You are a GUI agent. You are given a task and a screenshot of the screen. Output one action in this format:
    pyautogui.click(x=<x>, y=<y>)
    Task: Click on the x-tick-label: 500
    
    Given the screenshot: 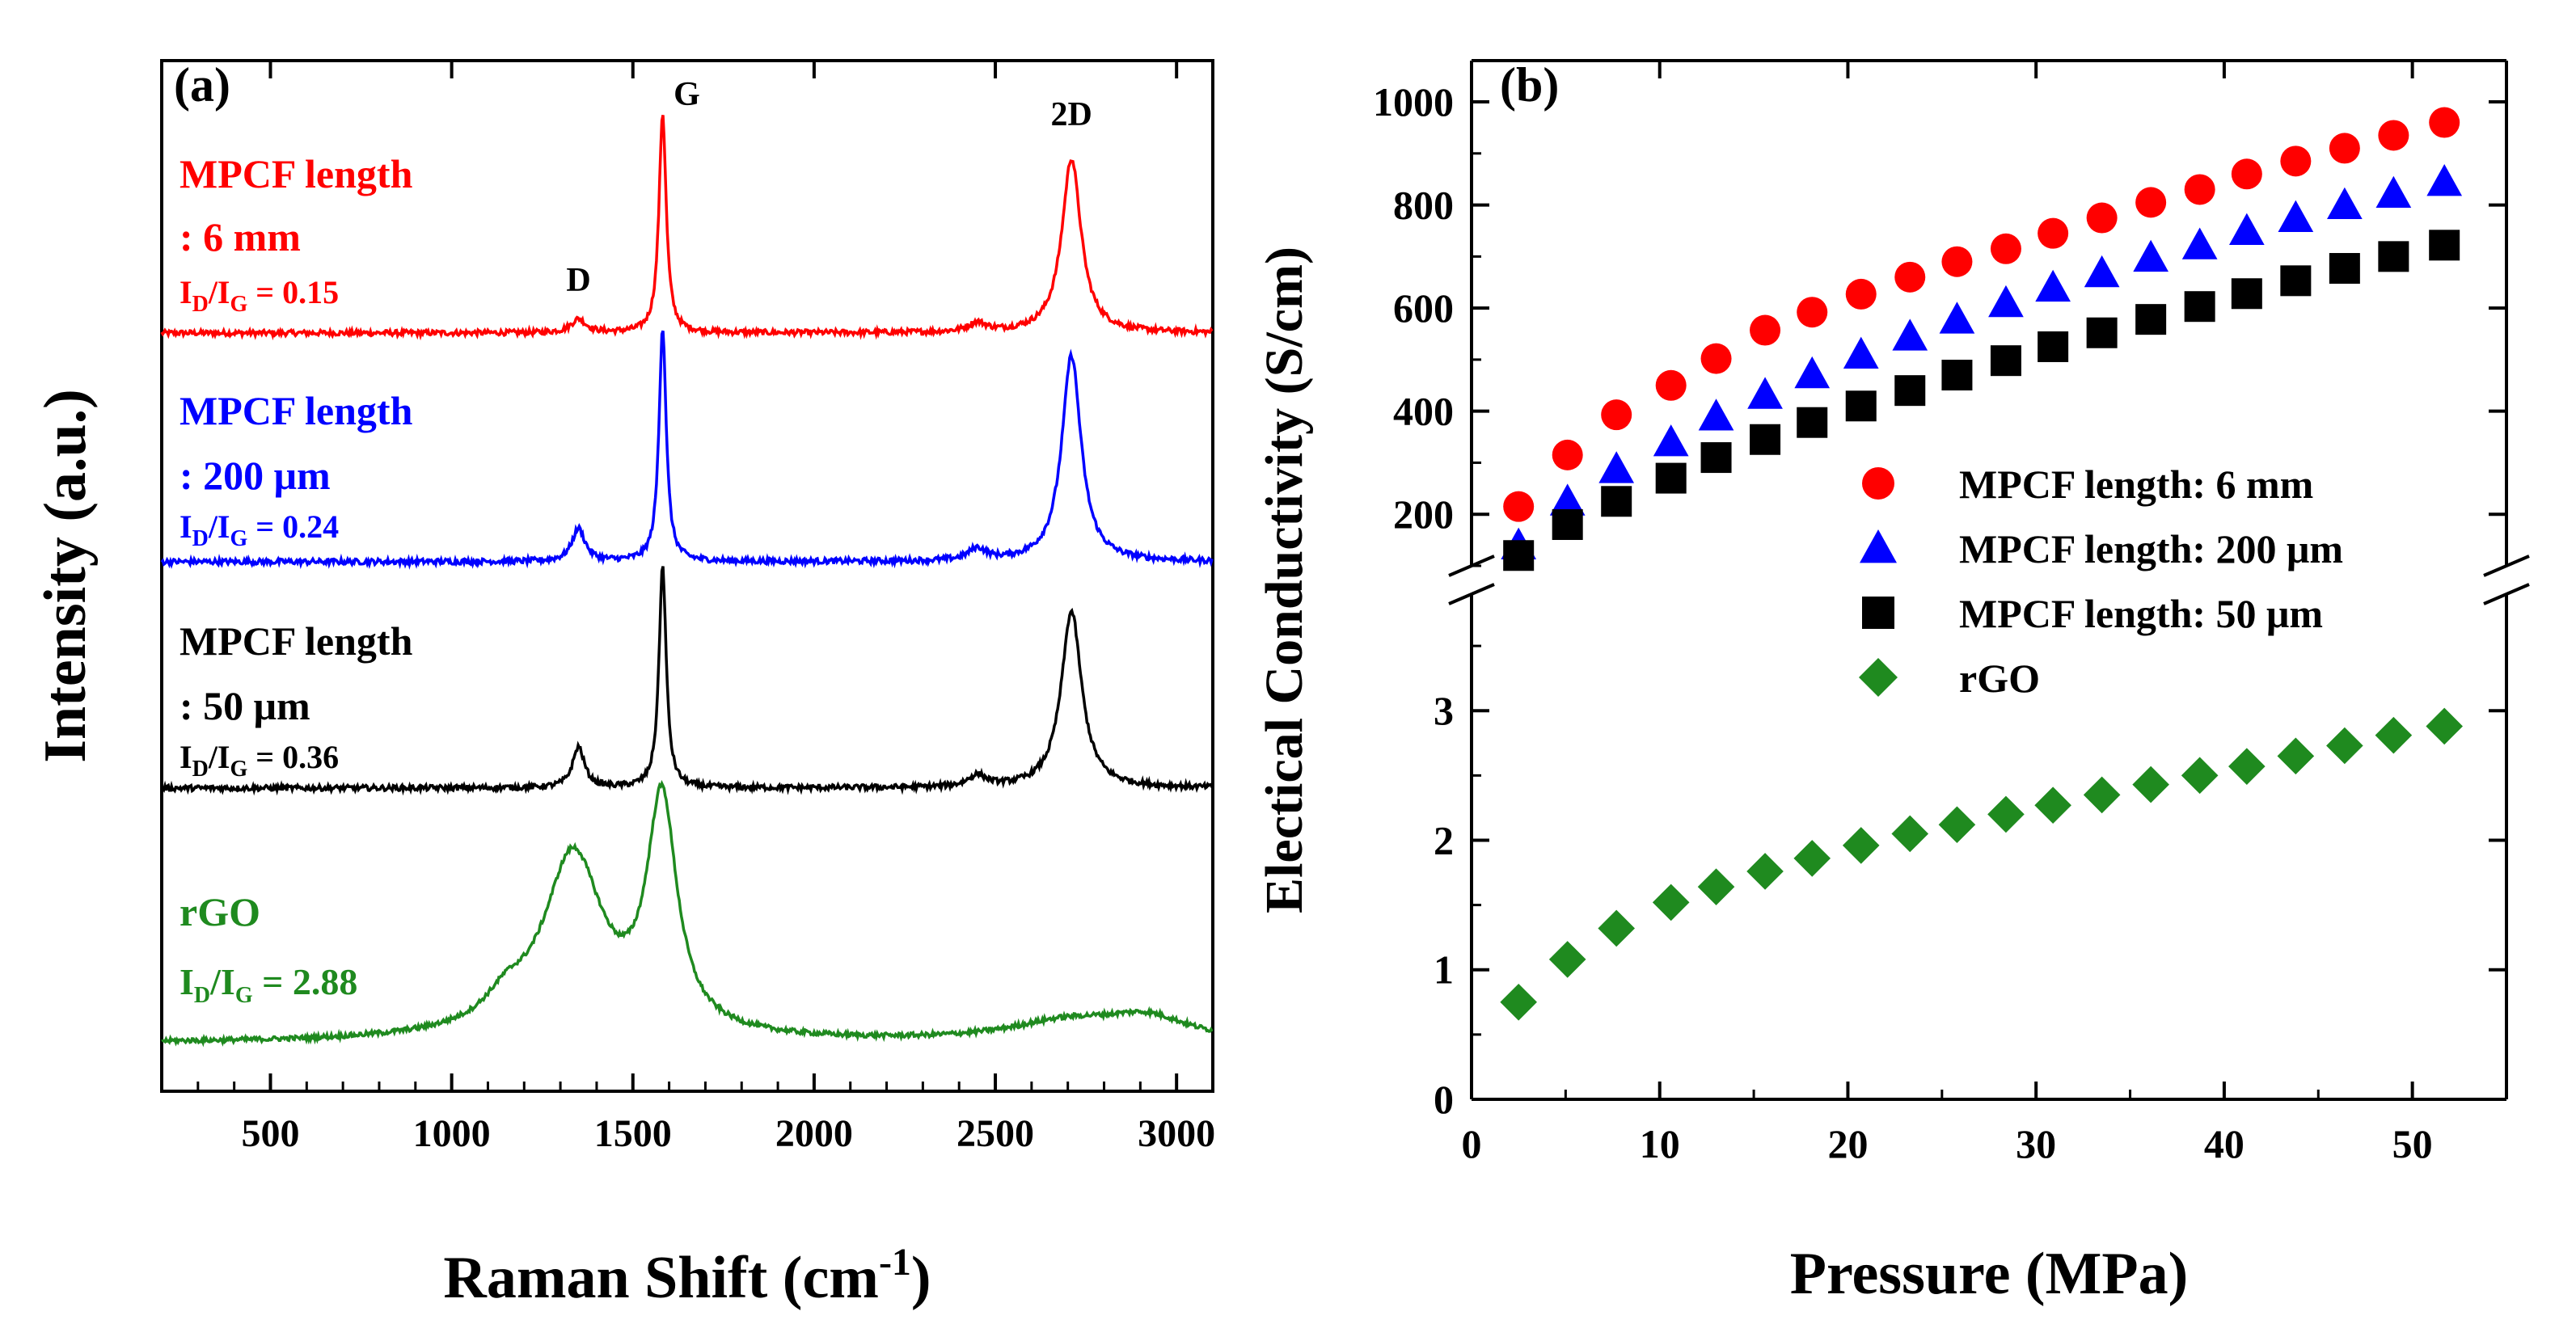 What is the action you would take?
    pyautogui.click(x=270, y=1133)
    